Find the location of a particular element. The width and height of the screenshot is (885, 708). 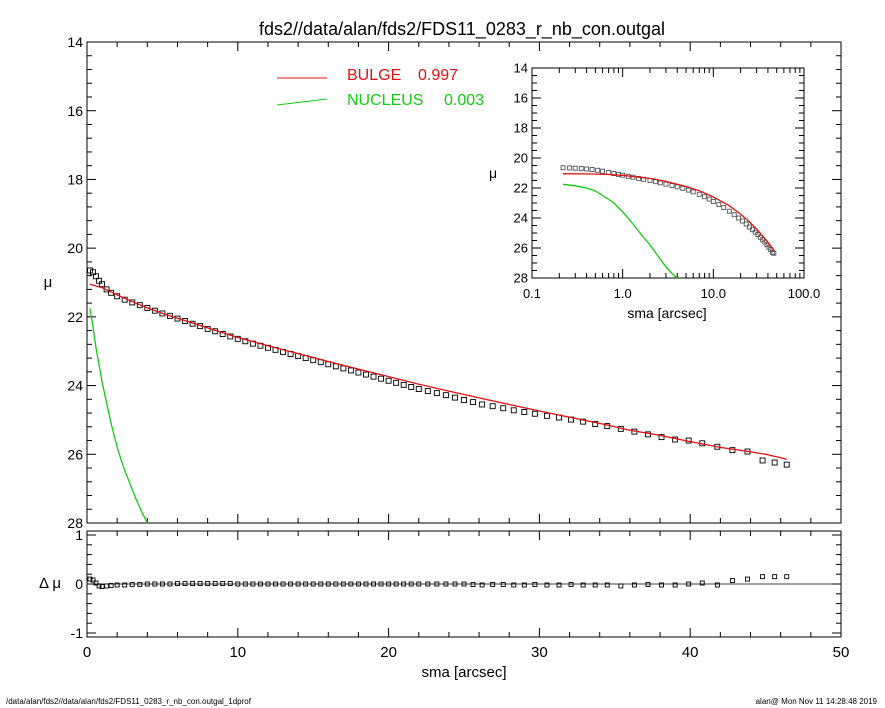

residual-x-tick-label: 30 is located at coordinates (539, 652).